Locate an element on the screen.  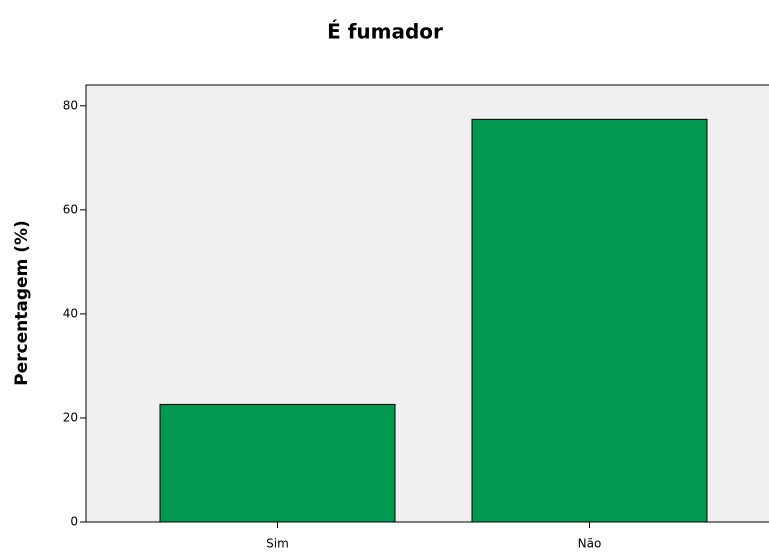
x-tick-label: Sim is located at coordinates (277, 544).